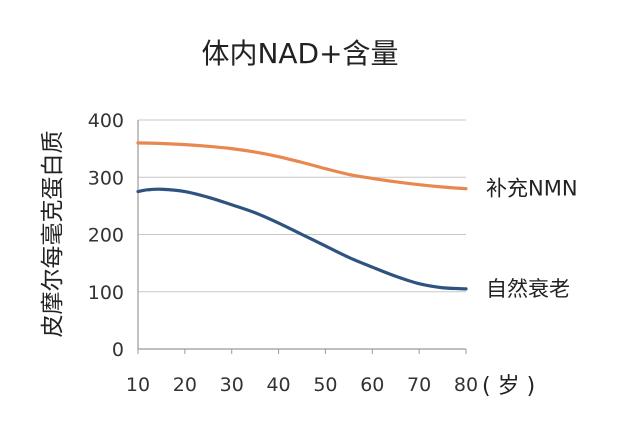  Describe the element at coordinates (325, 385) in the screenshot. I see `x-tick-label: 50` at that location.